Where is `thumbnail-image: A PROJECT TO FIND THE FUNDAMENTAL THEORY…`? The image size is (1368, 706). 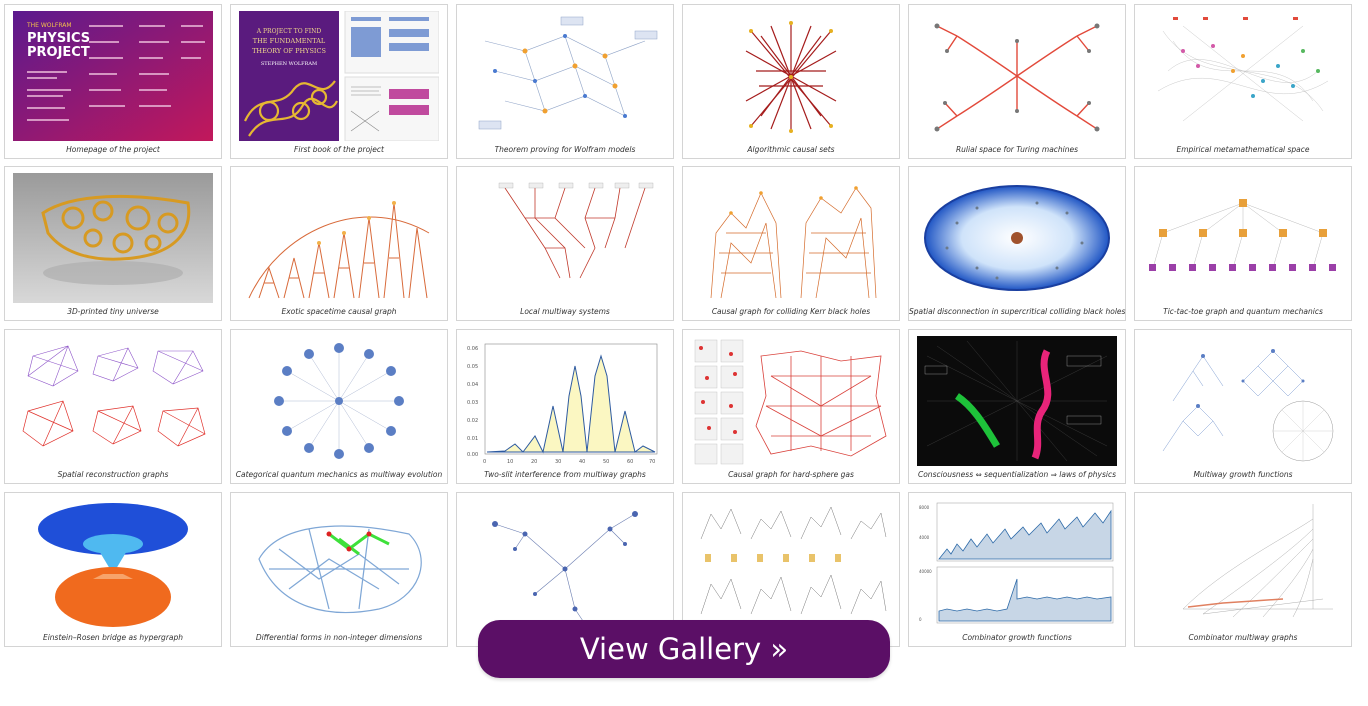 thumbnail-image: A PROJECT TO FIND THE FUNDAMENTAL THEORY… is located at coordinates (339, 76).